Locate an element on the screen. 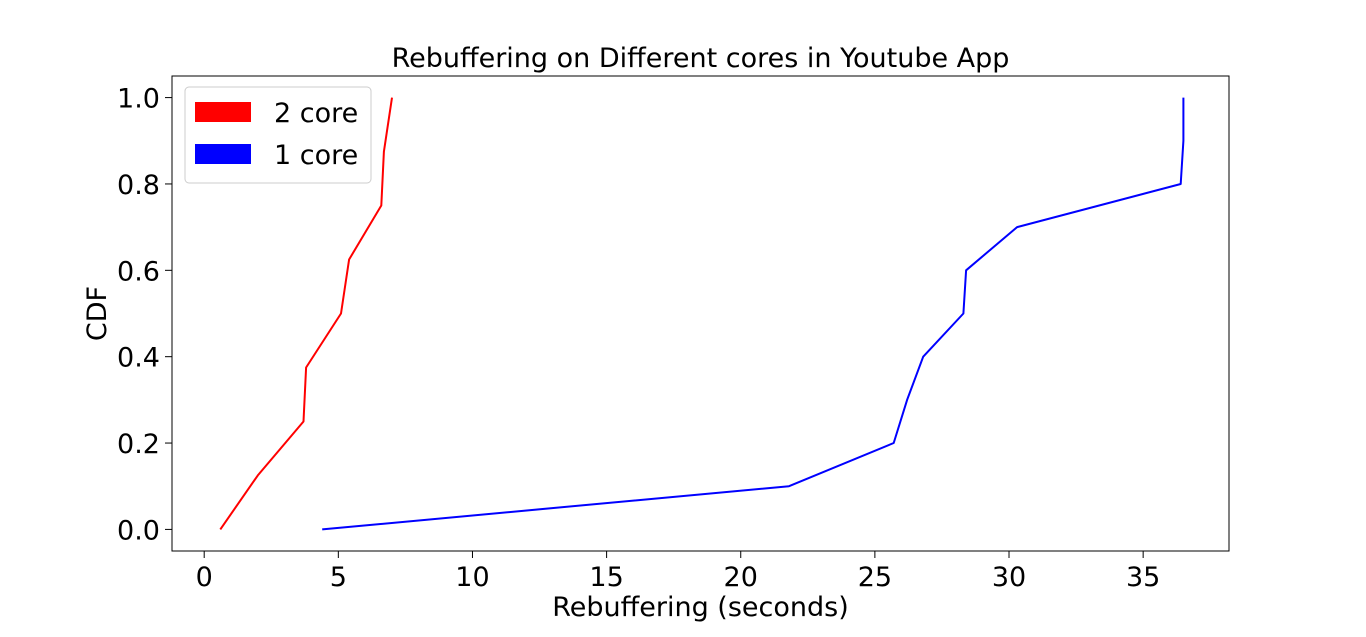 This screenshot has width=1366, height=637. y-tick-label: 0.6 is located at coordinates (138, 271).